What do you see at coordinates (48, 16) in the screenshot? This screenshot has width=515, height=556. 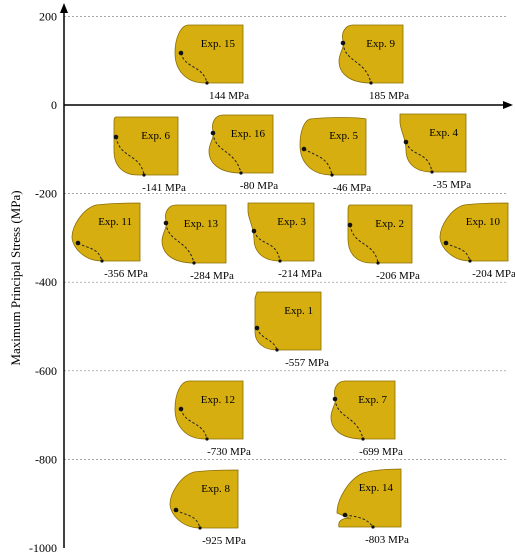 I see `y-tick-label: 200` at bounding box center [48, 16].